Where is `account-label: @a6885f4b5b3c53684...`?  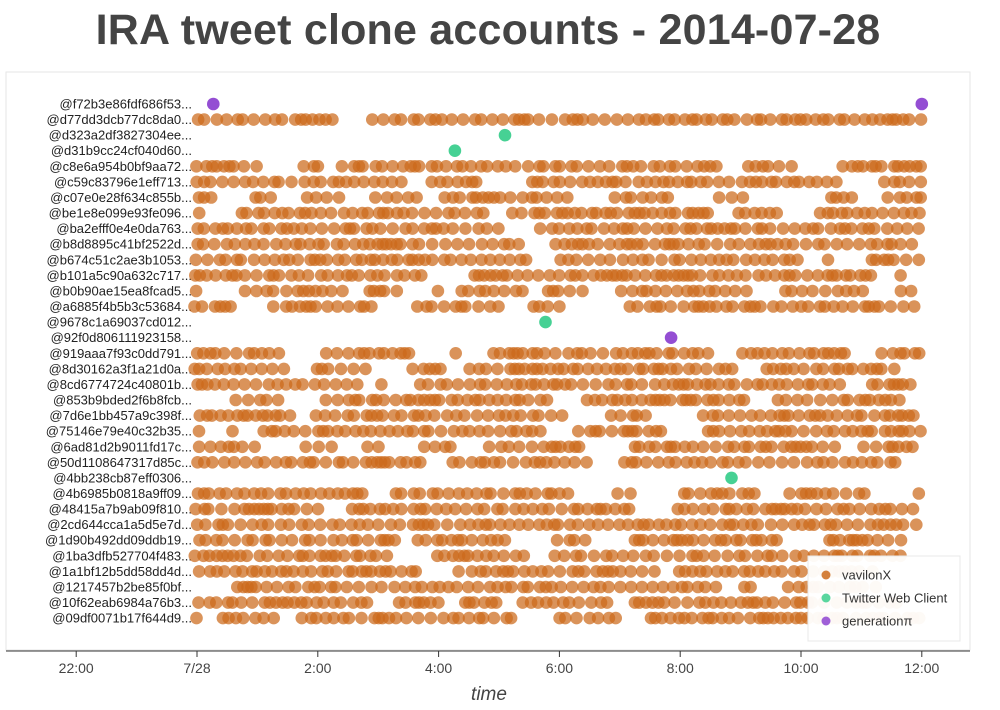
account-label: @a6885f4b5b3c53684... is located at coordinates (120, 306).